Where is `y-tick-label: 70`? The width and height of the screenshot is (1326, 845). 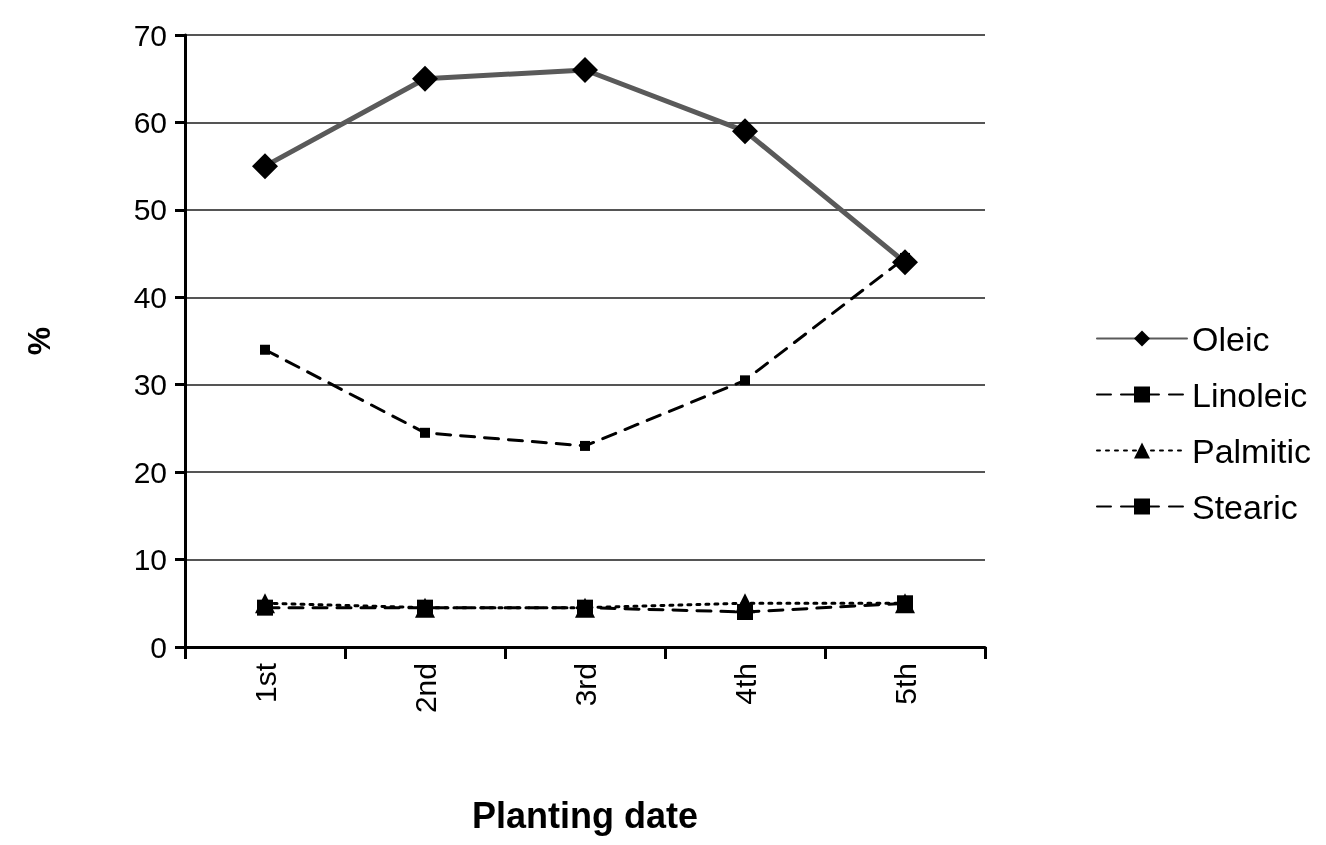
y-tick-label: 70 is located at coordinates (150, 35).